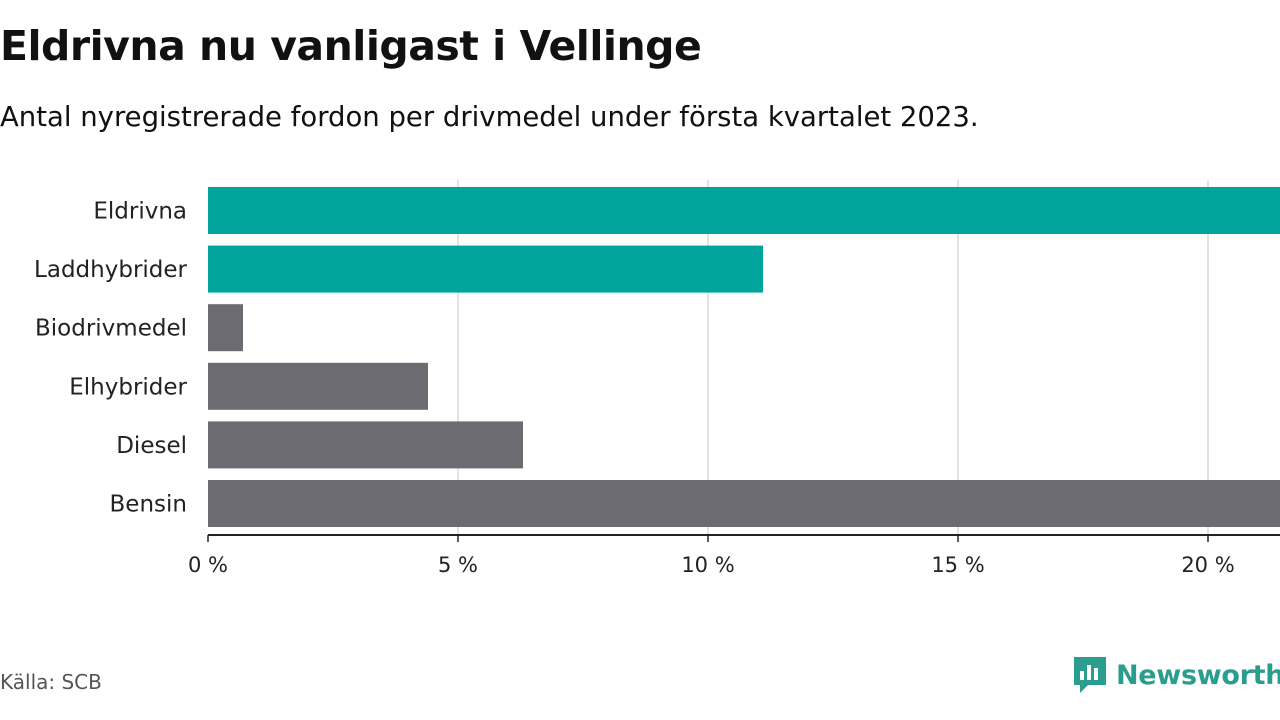 The height and width of the screenshot is (720, 1280). I want to click on category-label: Laddhybrider, so click(110, 270).